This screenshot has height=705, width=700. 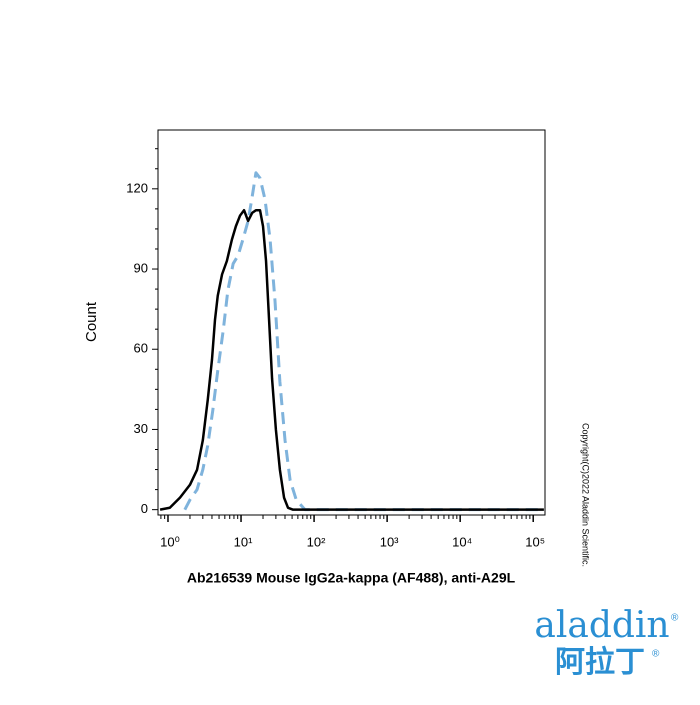 What do you see at coordinates (600, 662) in the screenshot?
I see `logo-name-cn: 阿拉丁` at bounding box center [600, 662].